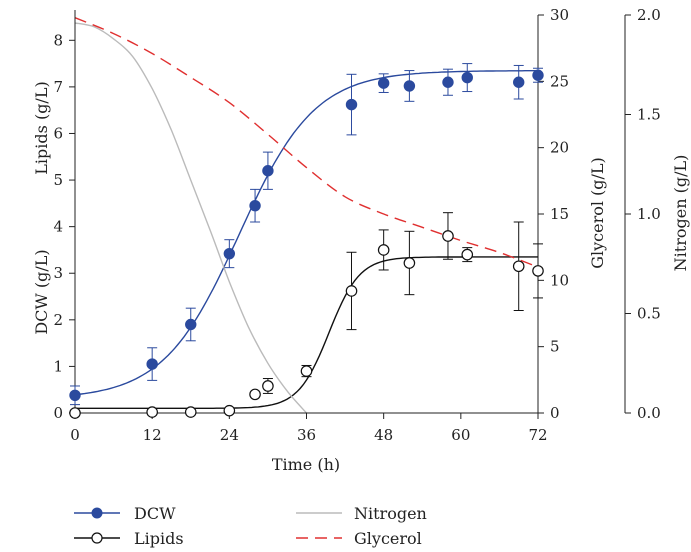  Describe the element at coordinates (383, 435) in the screenshot. I see `x-tick-label: 48` at that location.